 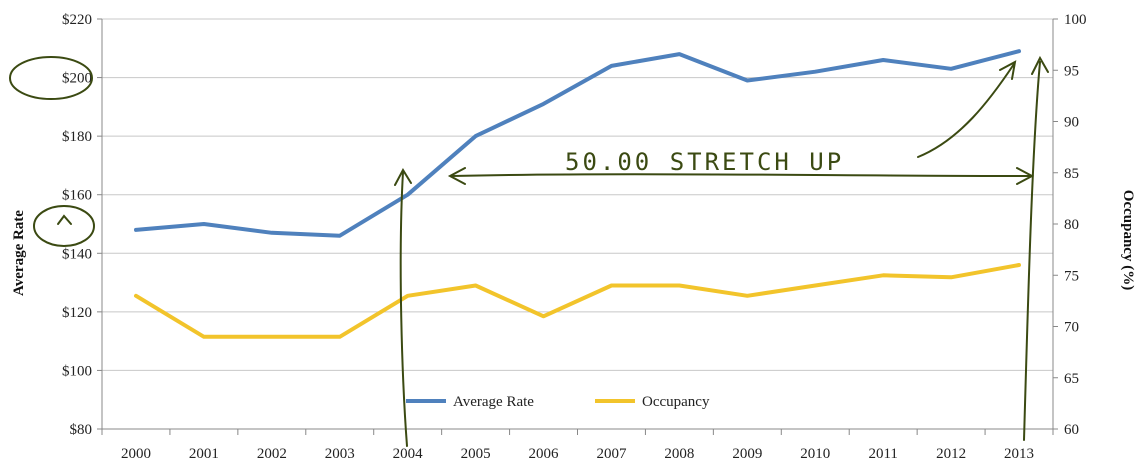 I want to click on x-tick-label: 2002, so click(x=272, y=454).